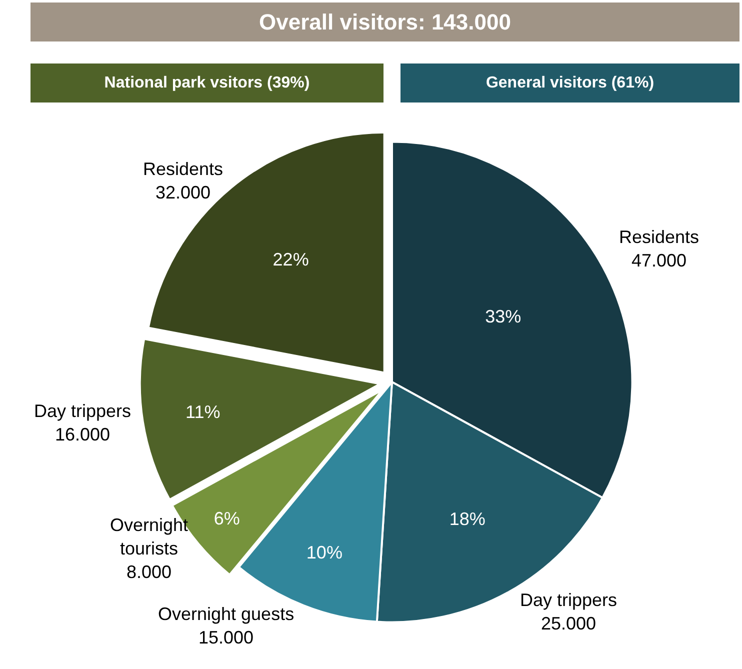 This screenshot has height=669, width=742. Describe the element at coordinates (467, 519) in the screenshot. I see `data-label: 18%` at that location.